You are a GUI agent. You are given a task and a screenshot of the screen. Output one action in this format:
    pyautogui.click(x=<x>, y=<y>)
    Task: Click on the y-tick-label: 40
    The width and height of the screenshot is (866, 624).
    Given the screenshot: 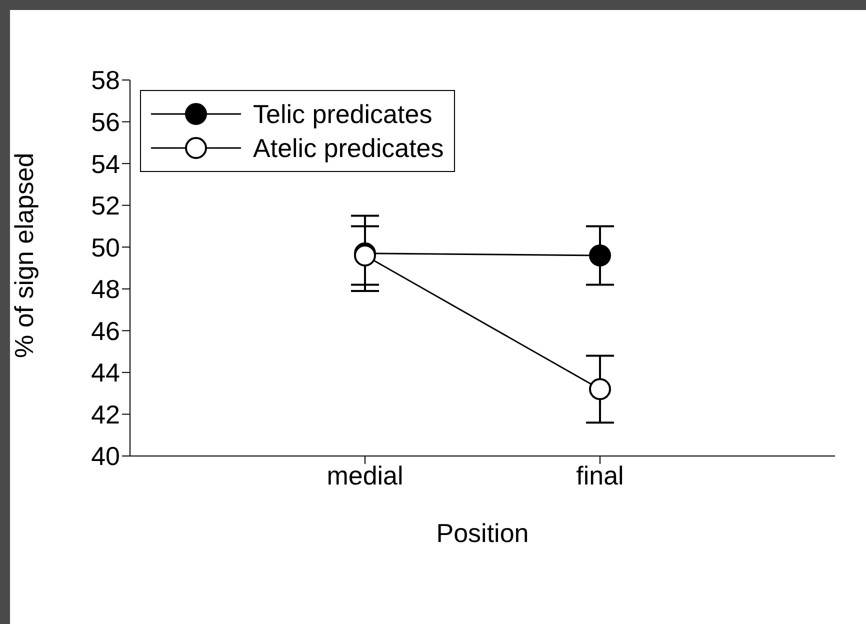 What is the action you would take?
    pyautogui.click(x=105, y=456)
    